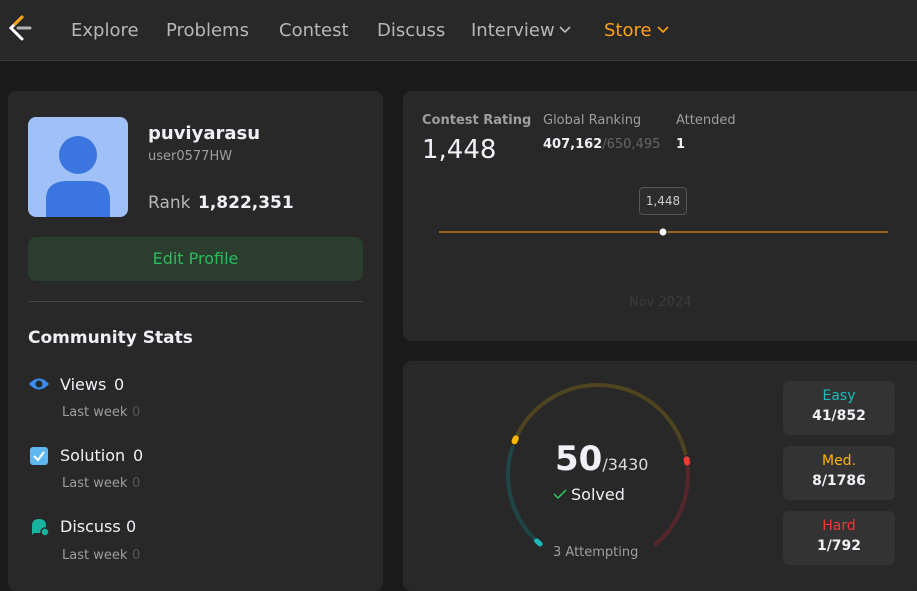 The width and height of the screenshot is (917, 591). Describe the element at coordinates (663, 229) in the screenshot. I see `rating-line` at that location.